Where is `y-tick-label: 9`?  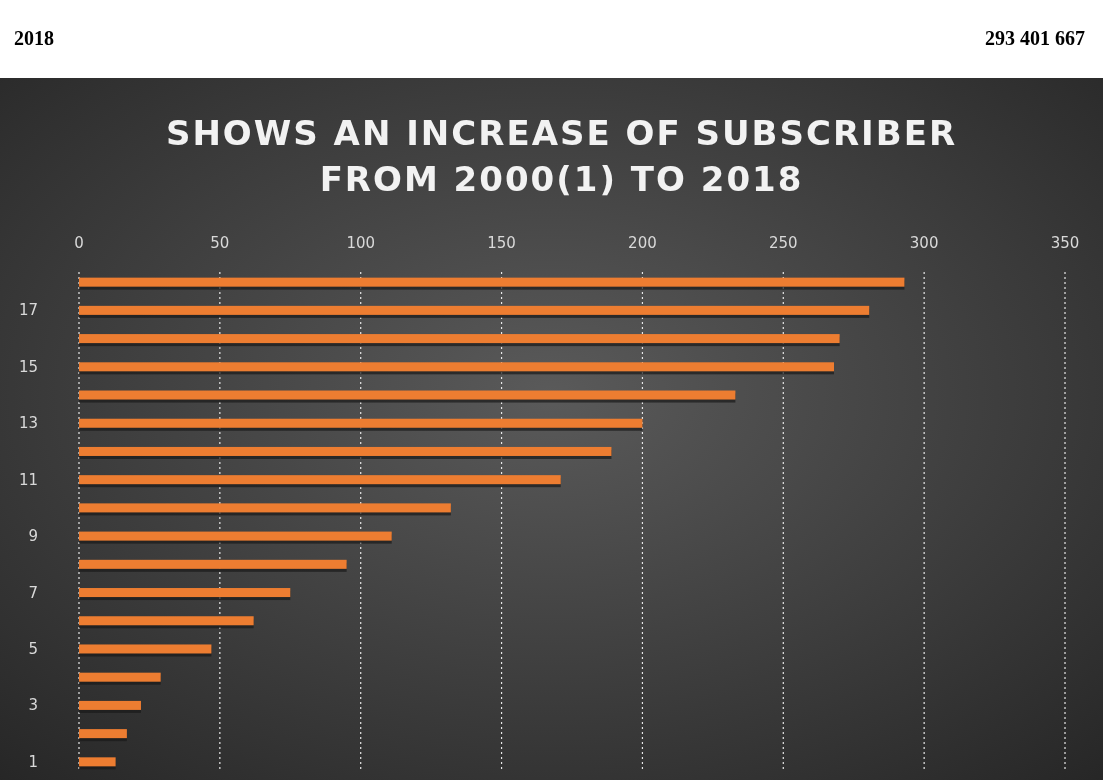 y-tick-label: 9 is located at coordinates (33, 536).